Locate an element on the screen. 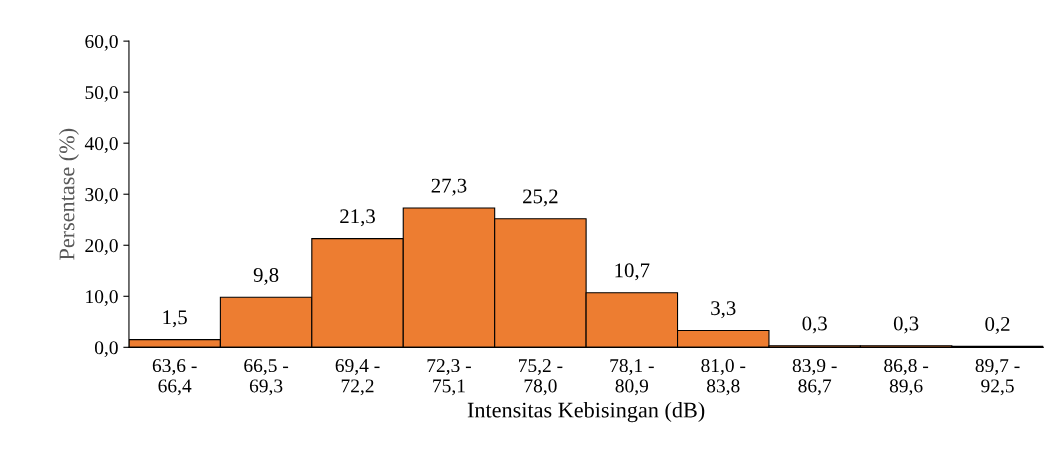  y-tick-label: 60,0 is located at coordinates (101, 42).